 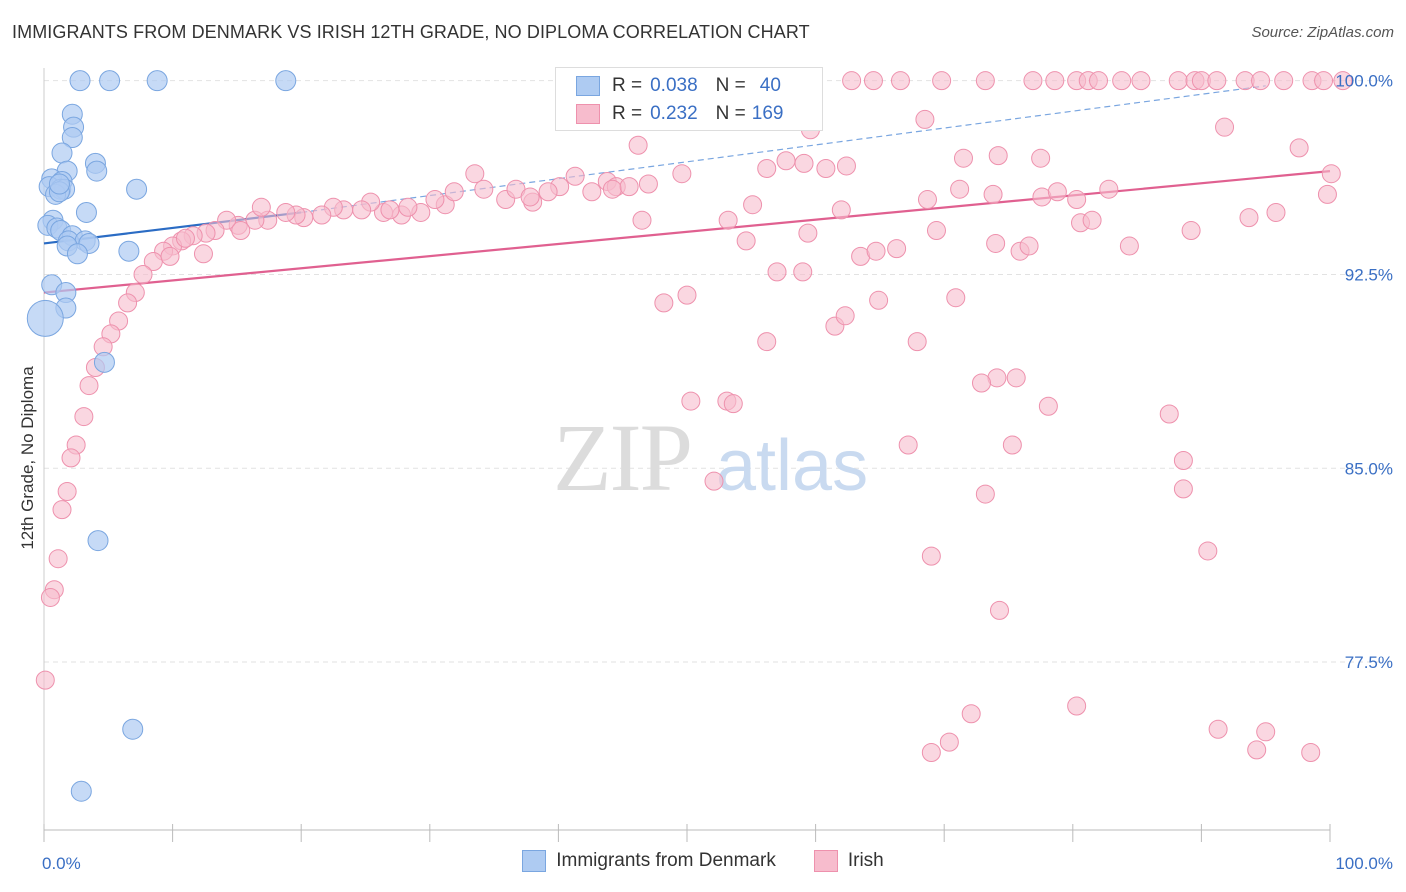 What do you see at coordinates (792, 466) in the screenshot?
I see `watermark-atlas: atlas` at bounding box center [792, 466].